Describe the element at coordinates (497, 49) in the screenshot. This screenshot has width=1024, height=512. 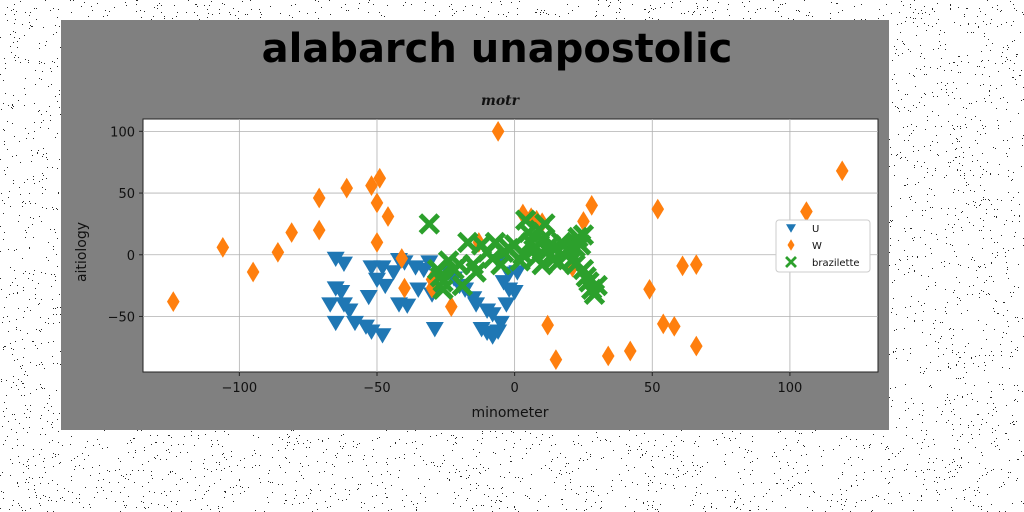
I see `chart-title: alabarch unapostolic` at that location.